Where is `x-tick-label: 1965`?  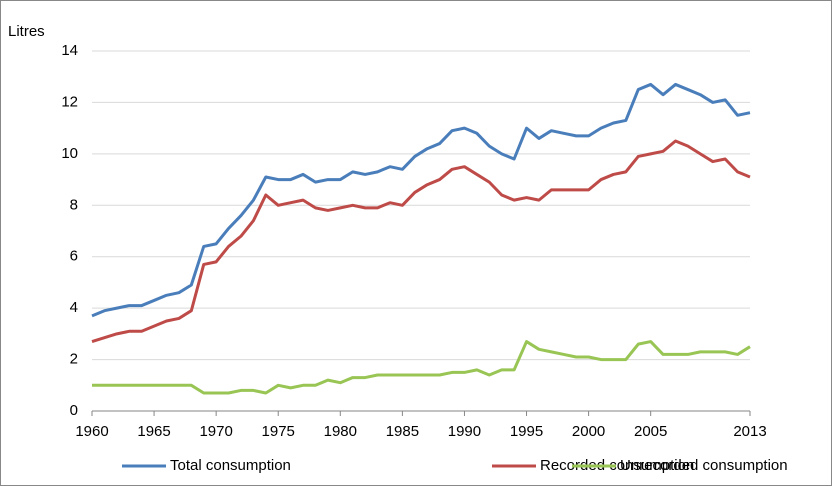
x-tick-label: 1965 is located at coordinates (153, 431).